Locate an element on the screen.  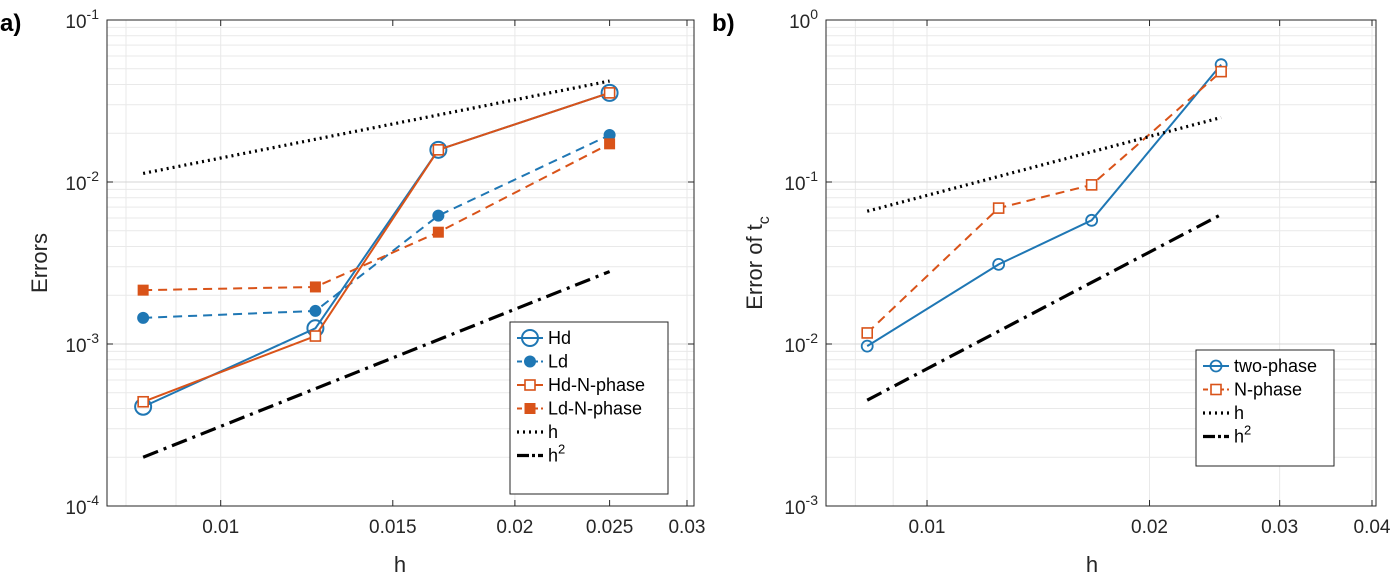
x-tick-label: 0.015 is located at coordinates (393, 527).